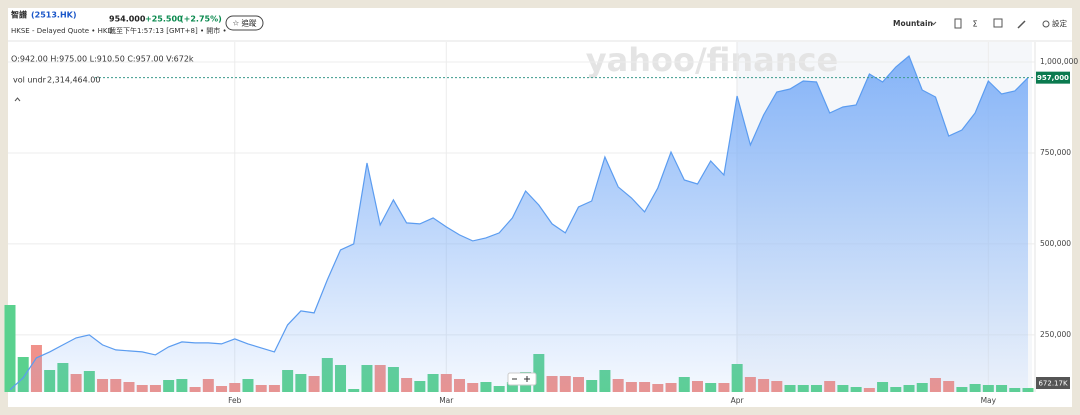 The width and height of the screenshot is (1080, 415). Describe the element at coordinates (17, 99) in the screenshot. I see `collapse-icon` at that location.